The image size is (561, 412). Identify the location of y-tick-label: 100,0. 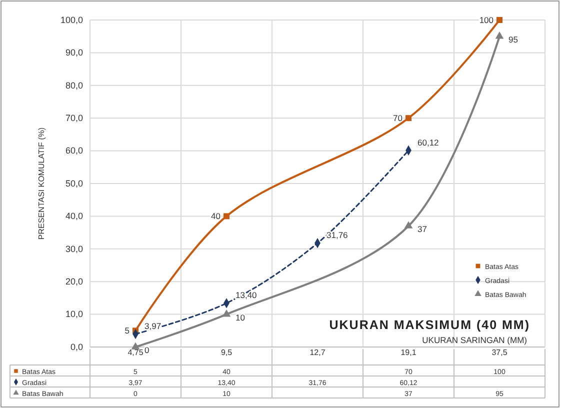
(71, 19).